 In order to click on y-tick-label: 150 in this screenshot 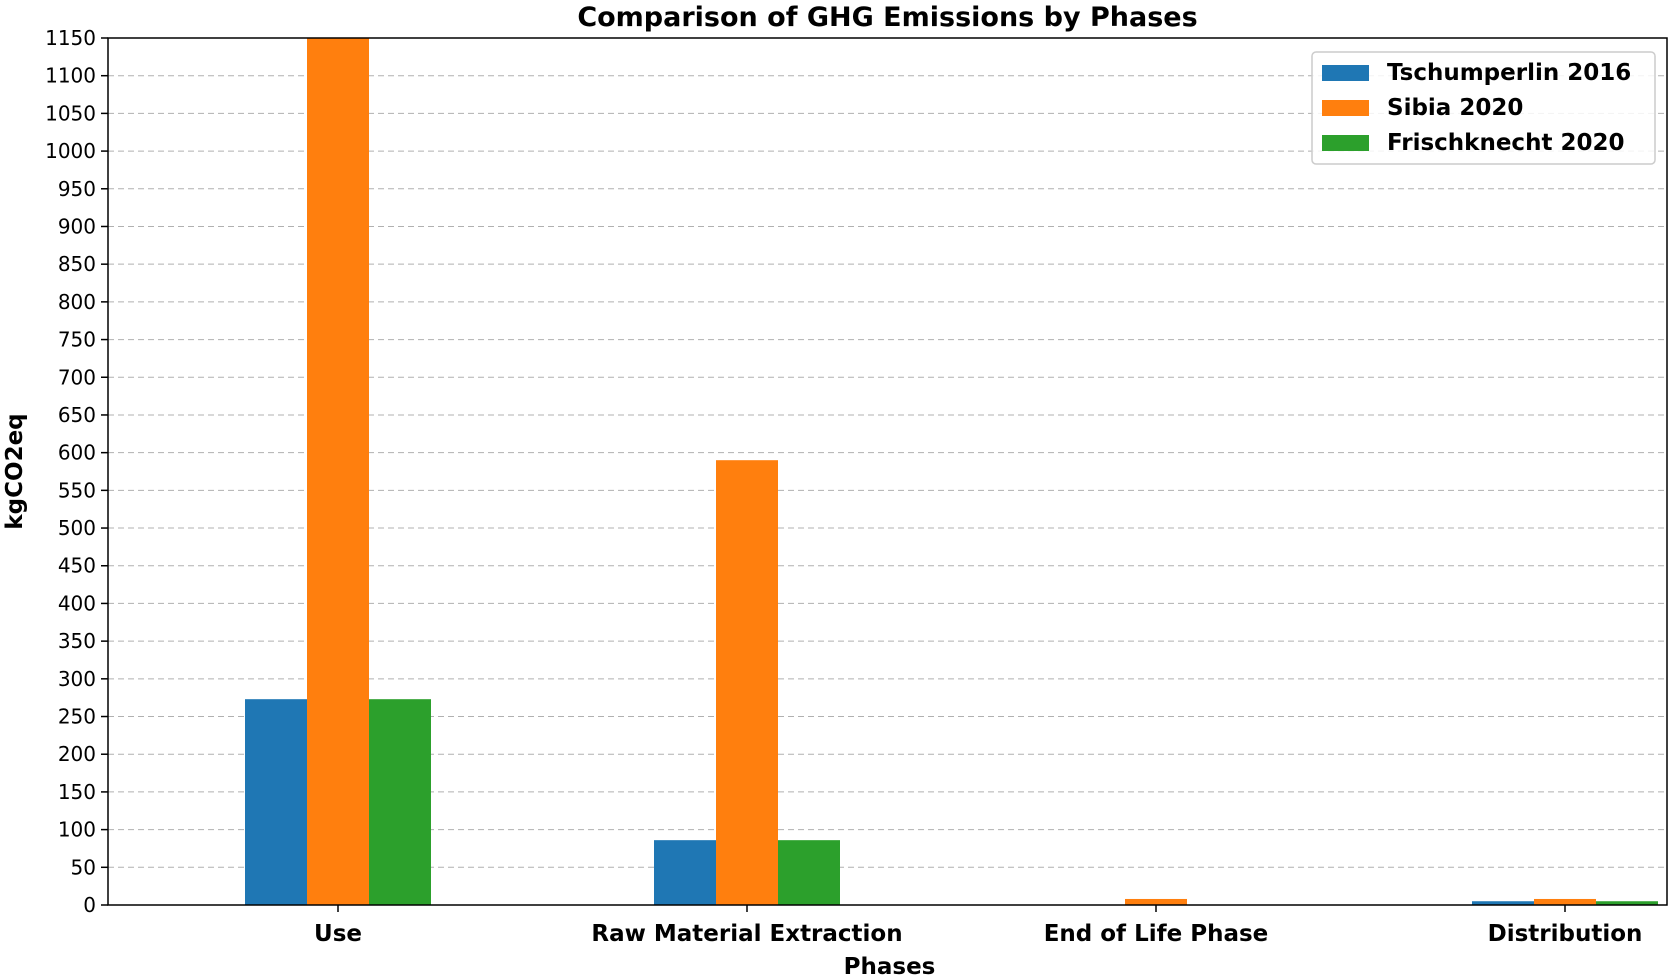, I will do `click(77, 792)`.